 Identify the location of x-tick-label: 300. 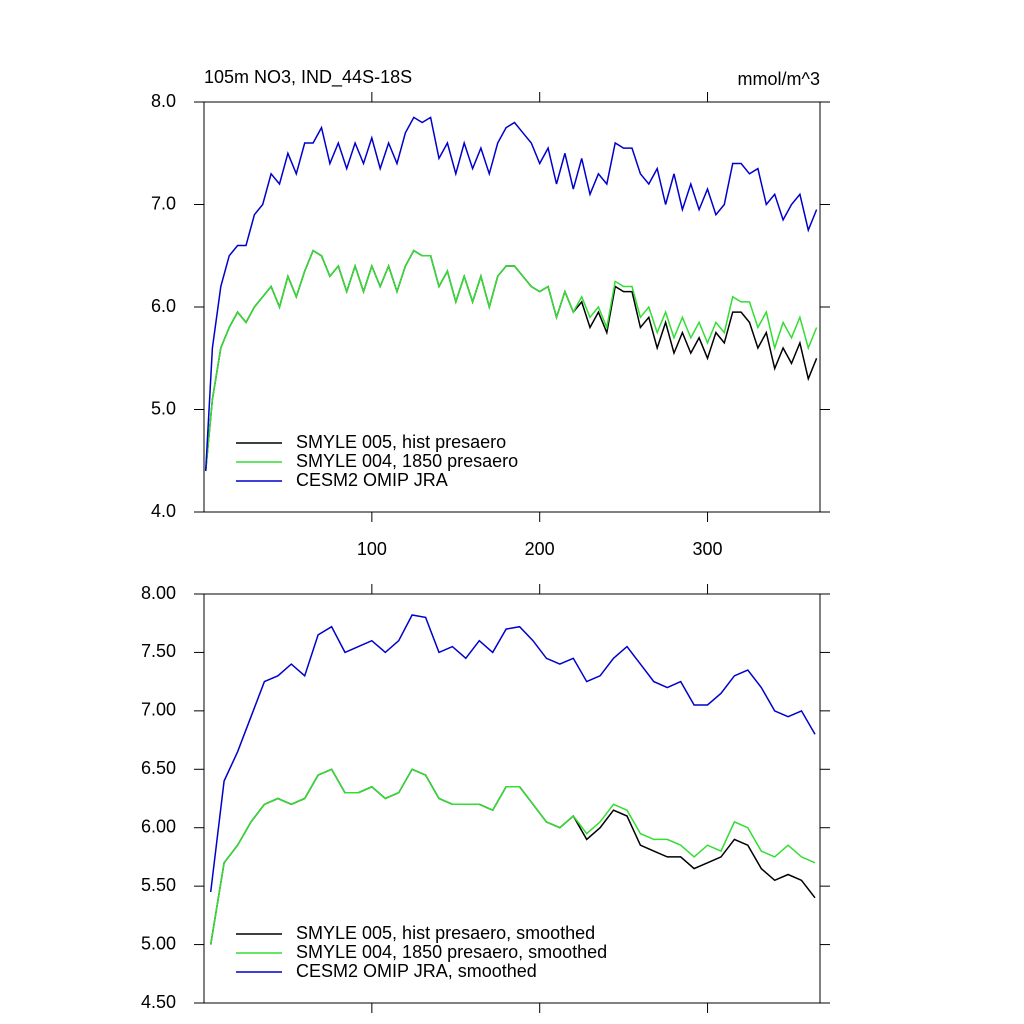
(708, 549).